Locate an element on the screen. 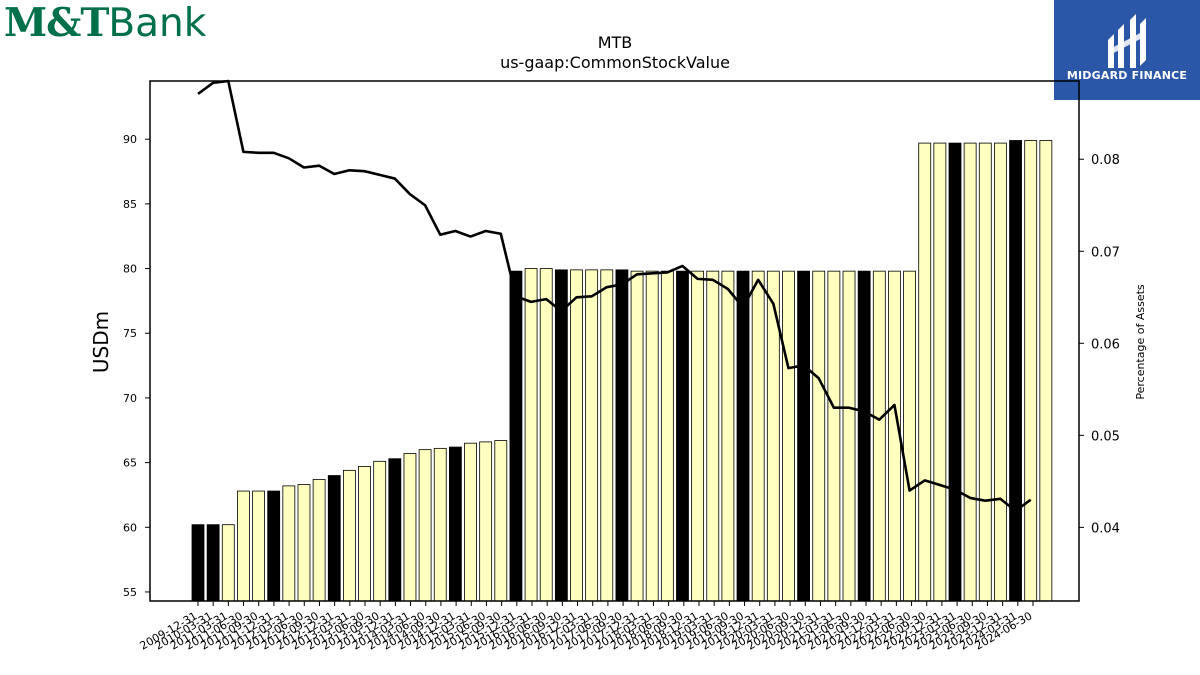  badge-name: MIDGARD FINANCE is located at coordinates (1127, 75).